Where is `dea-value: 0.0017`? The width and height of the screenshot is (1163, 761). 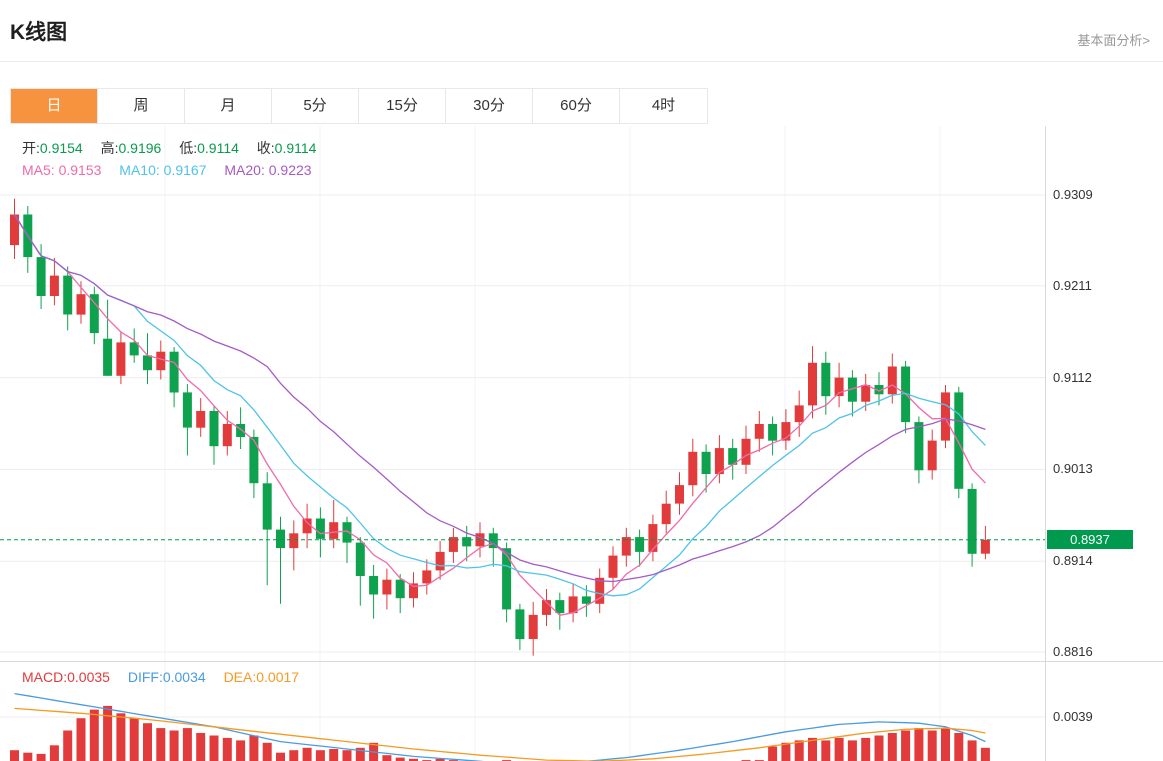
dea-value: 0.0017 is located at coordinates (278, 677).